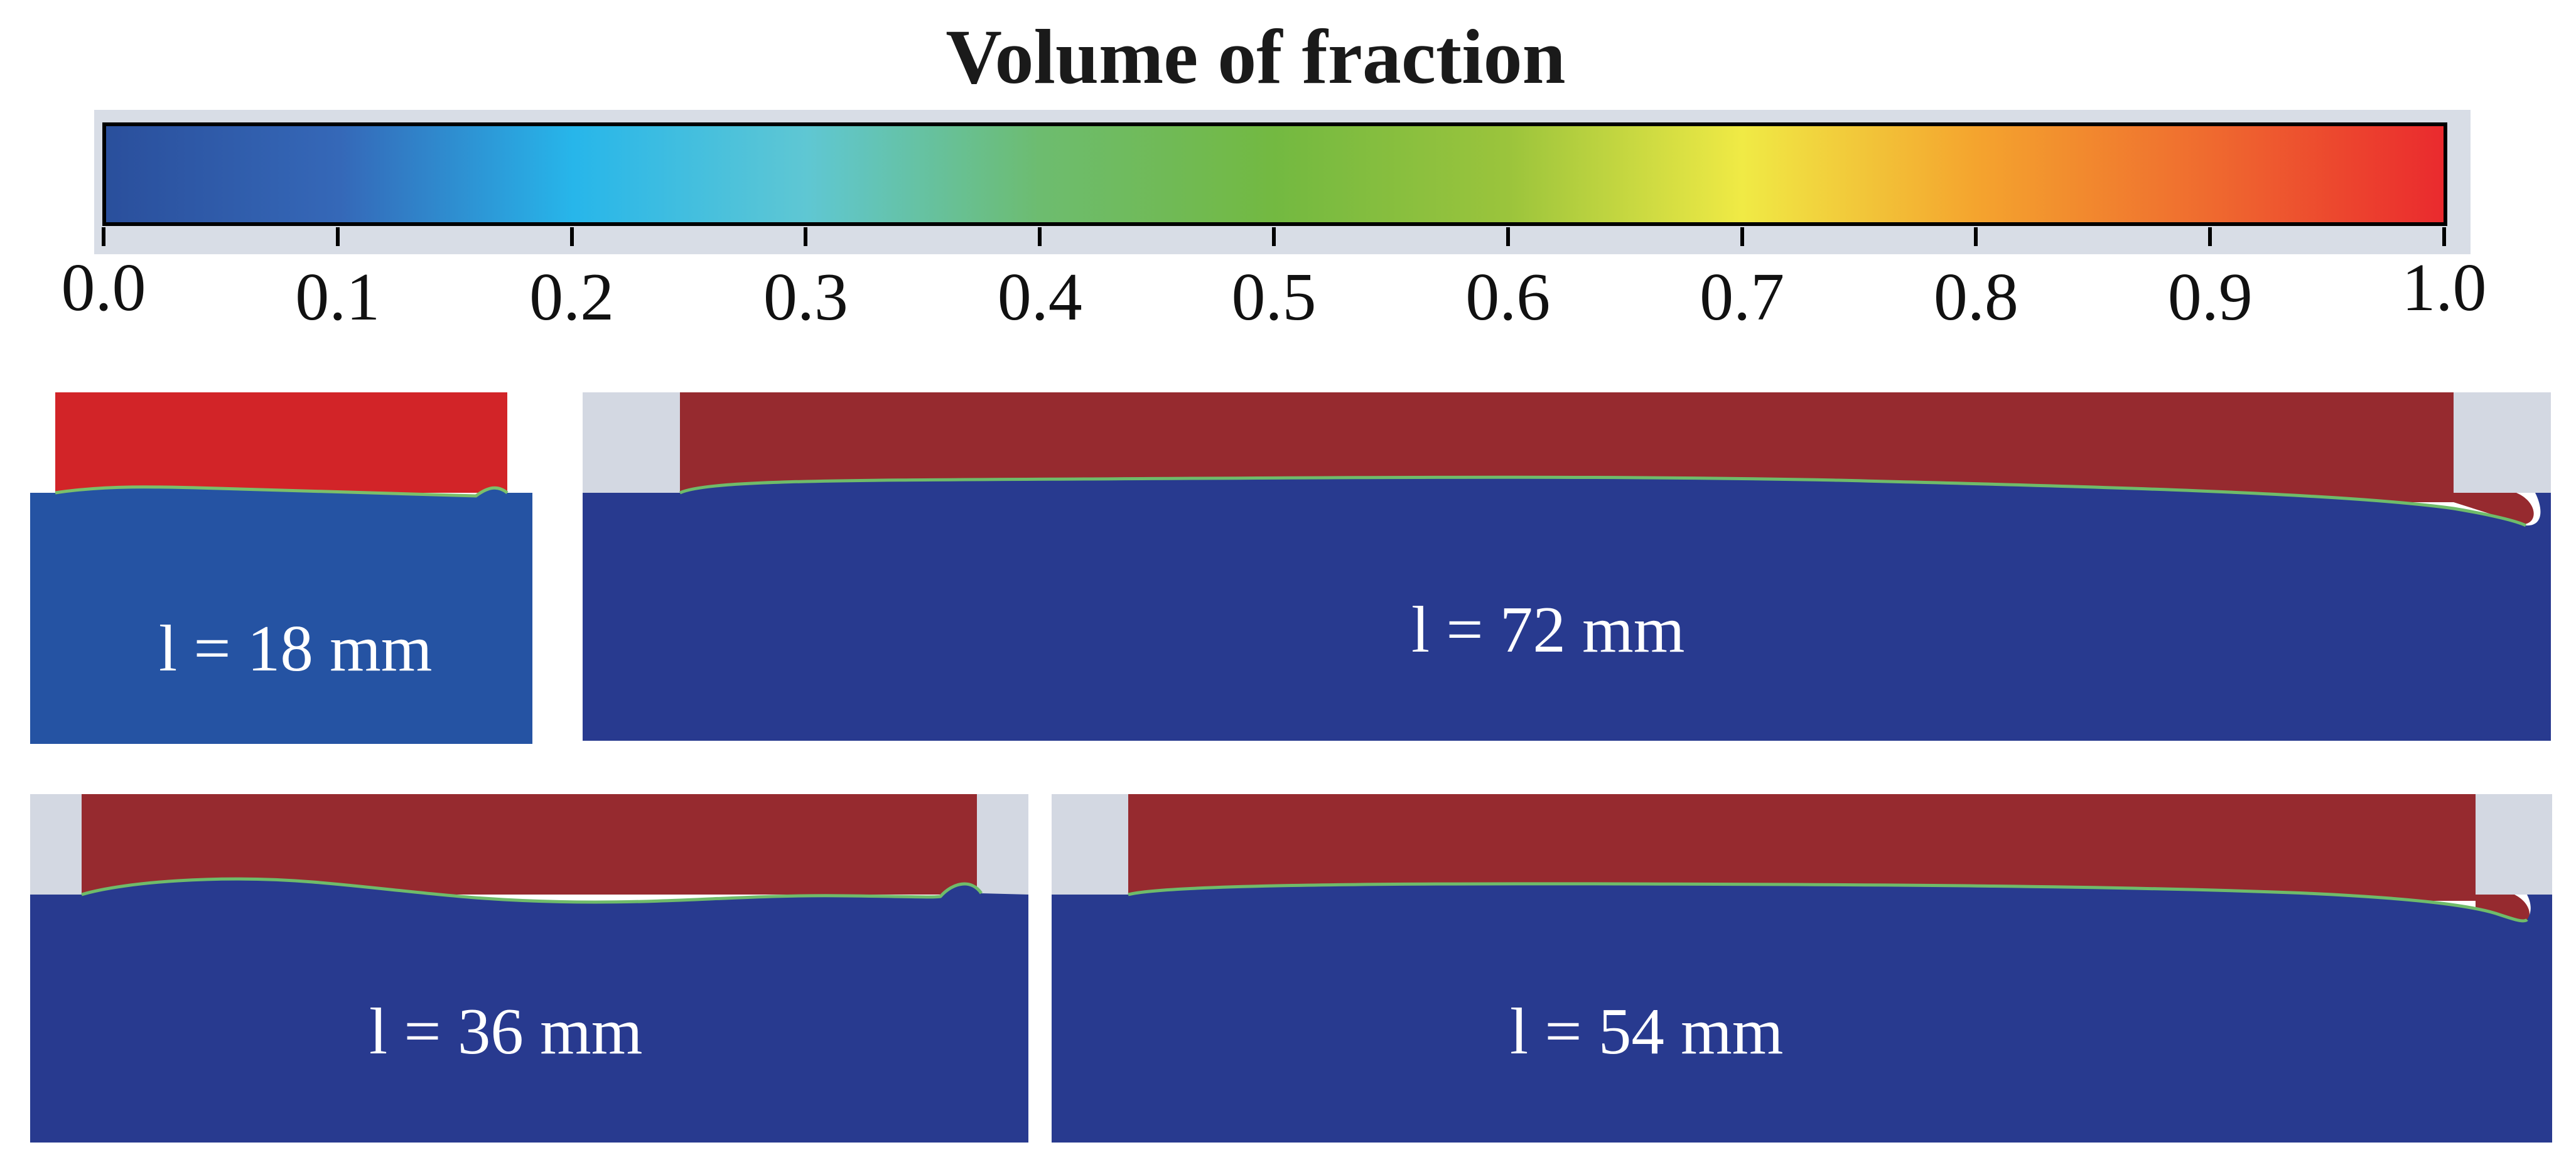  Describe the element at coordinates (2444, 287) in the screenshot. I see `colorbar-tick-label: 1.0` at that location.